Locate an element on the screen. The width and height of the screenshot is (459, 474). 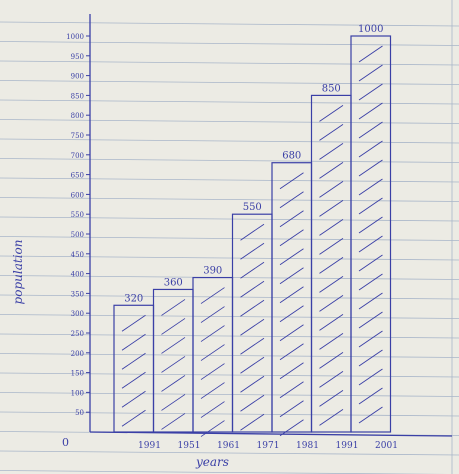
y-tick-label: 250 is located at coordinates (77, 334).